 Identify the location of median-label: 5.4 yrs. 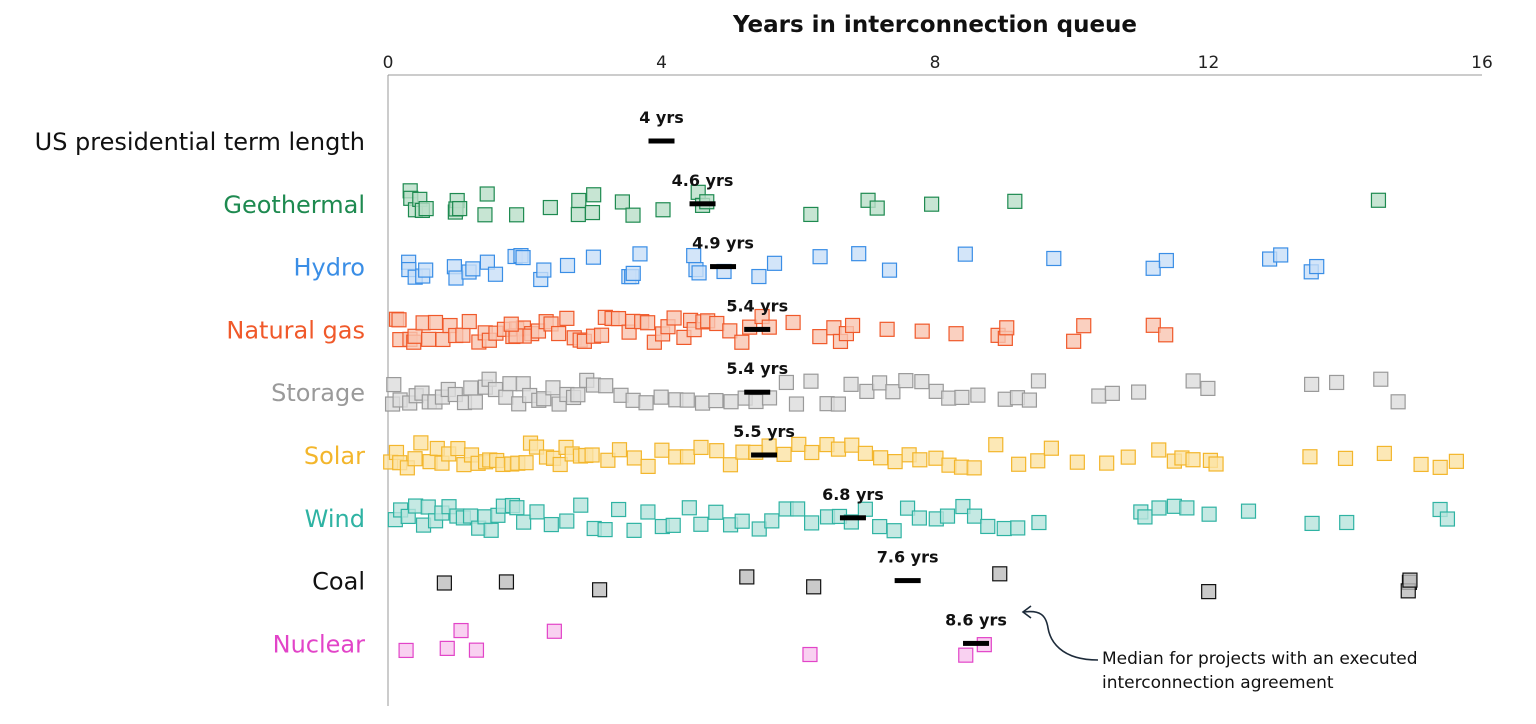
(757, 368).